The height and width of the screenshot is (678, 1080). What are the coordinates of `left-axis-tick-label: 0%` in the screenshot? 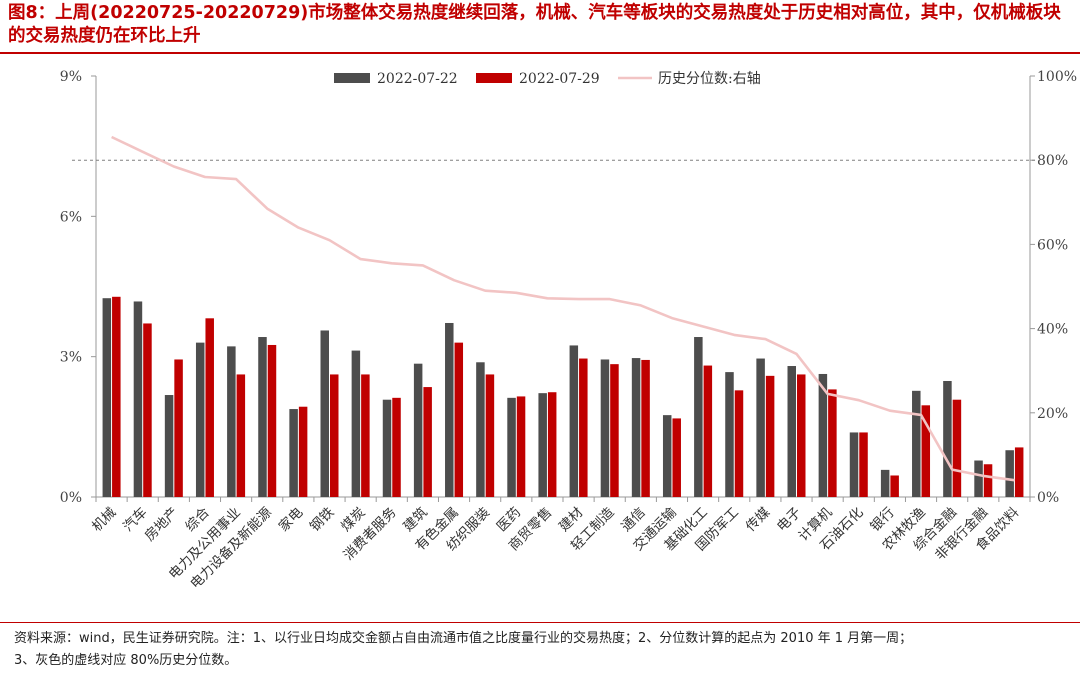 It's located at (71, 498).